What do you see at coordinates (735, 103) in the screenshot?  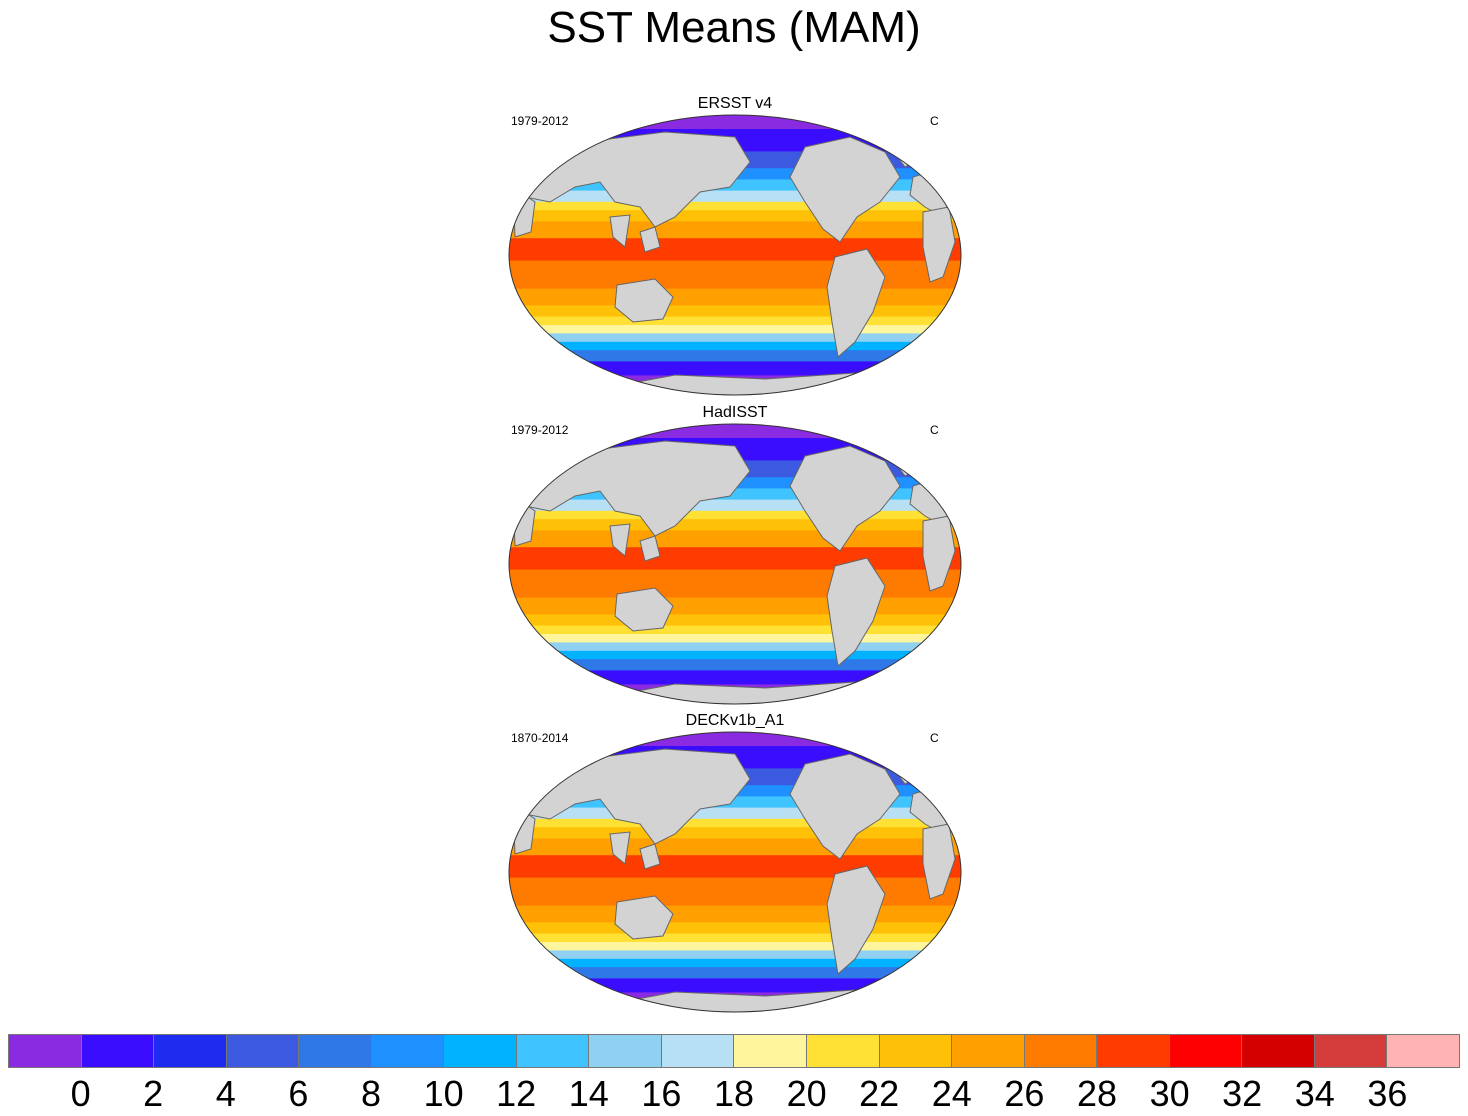 I see `panel-title: ERSST v4` at bounding box center [735, 103].